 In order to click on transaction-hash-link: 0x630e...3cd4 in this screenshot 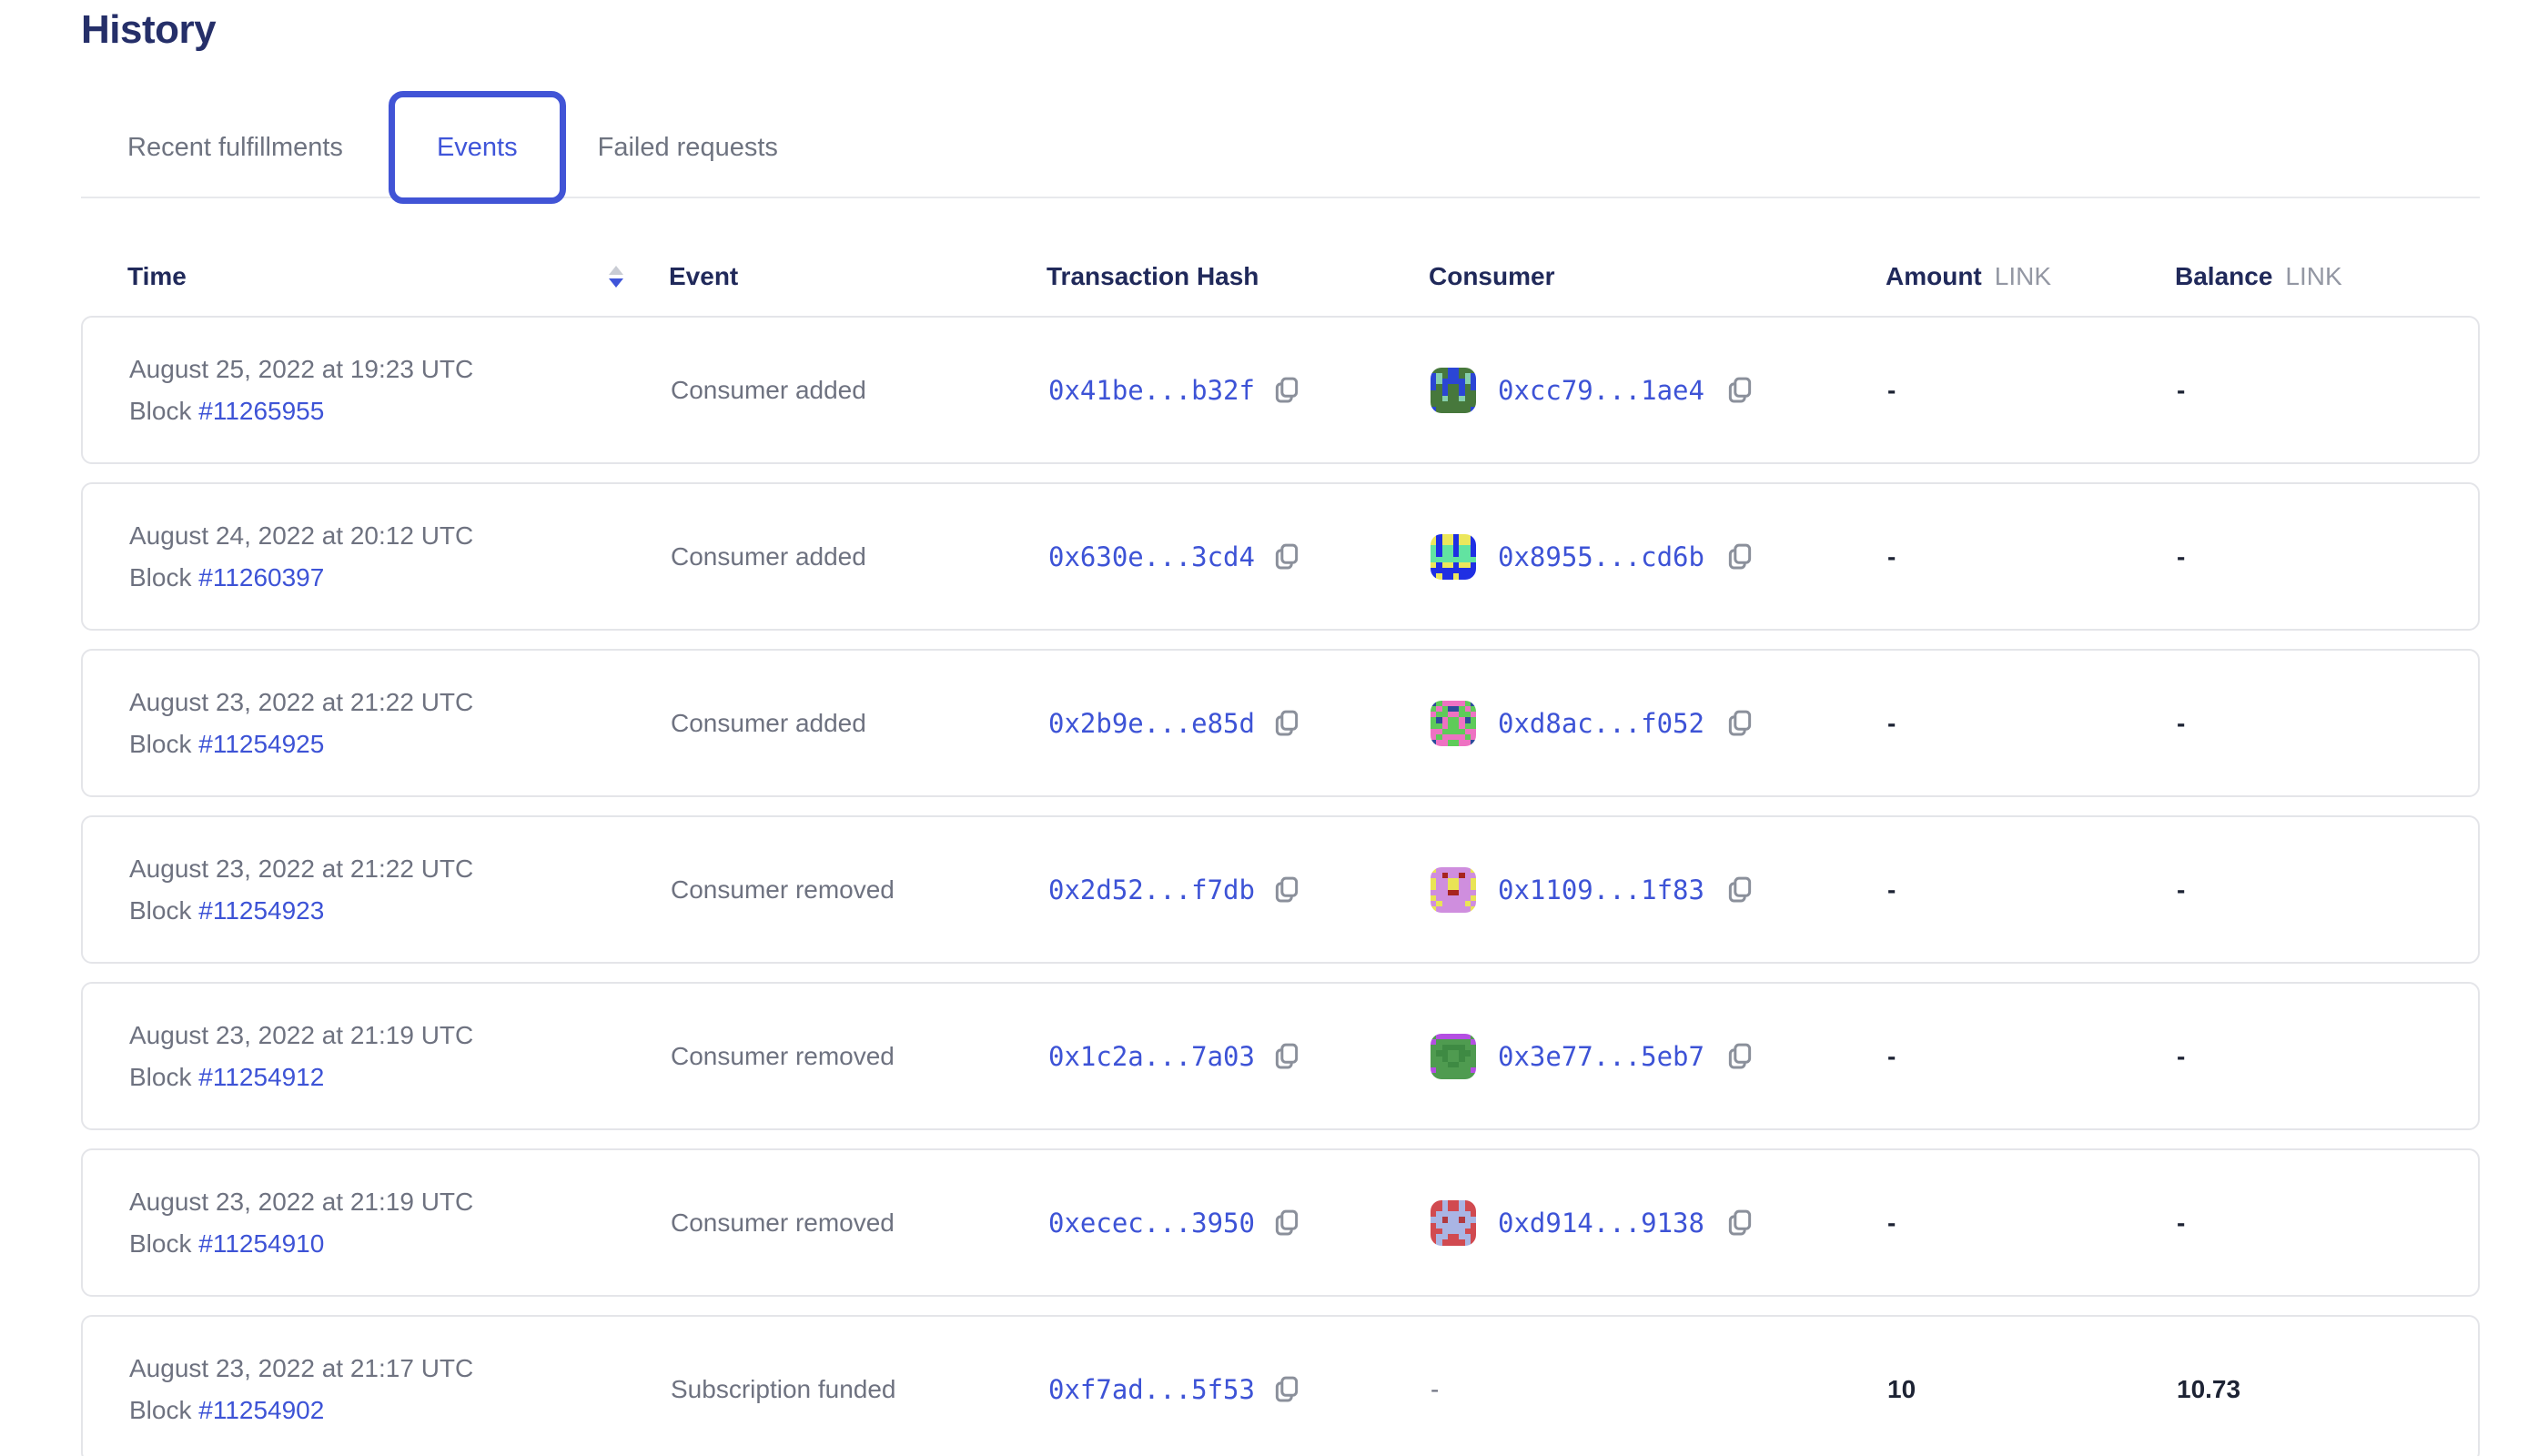, I will do `click(1151, 556)`.